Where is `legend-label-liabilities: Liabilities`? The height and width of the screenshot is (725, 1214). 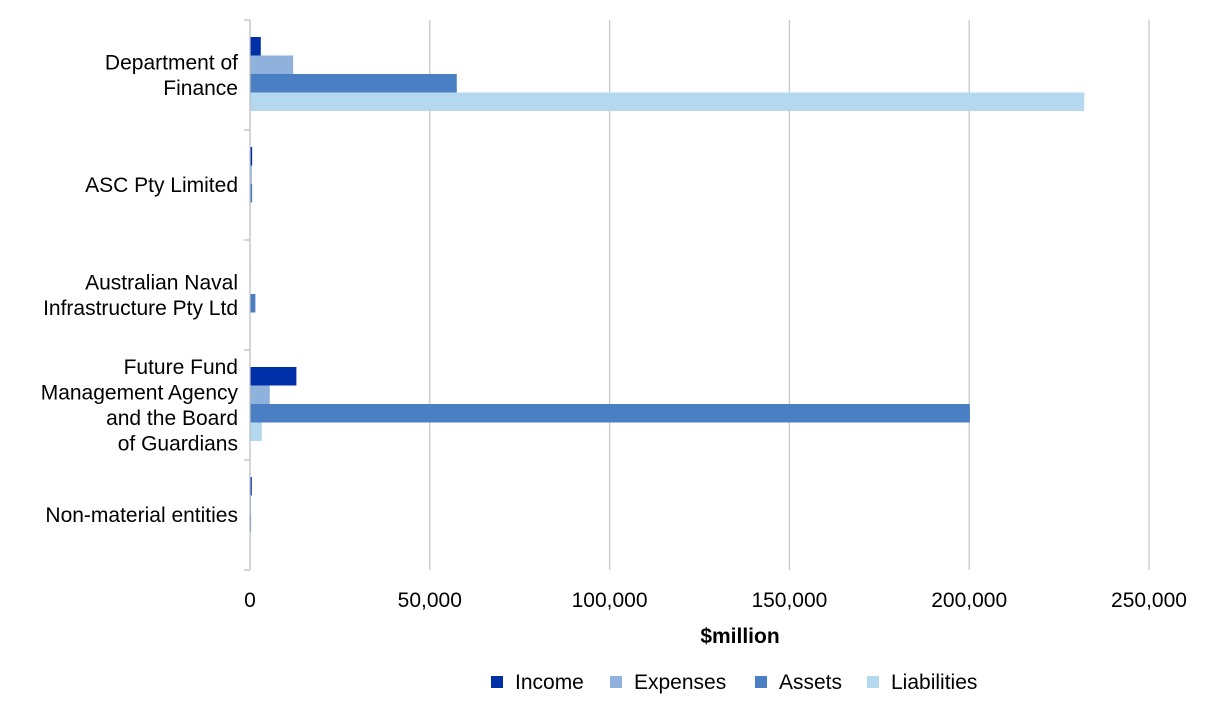
legend-label-liabilities: Liabilities is located at coordinates (934, 682).